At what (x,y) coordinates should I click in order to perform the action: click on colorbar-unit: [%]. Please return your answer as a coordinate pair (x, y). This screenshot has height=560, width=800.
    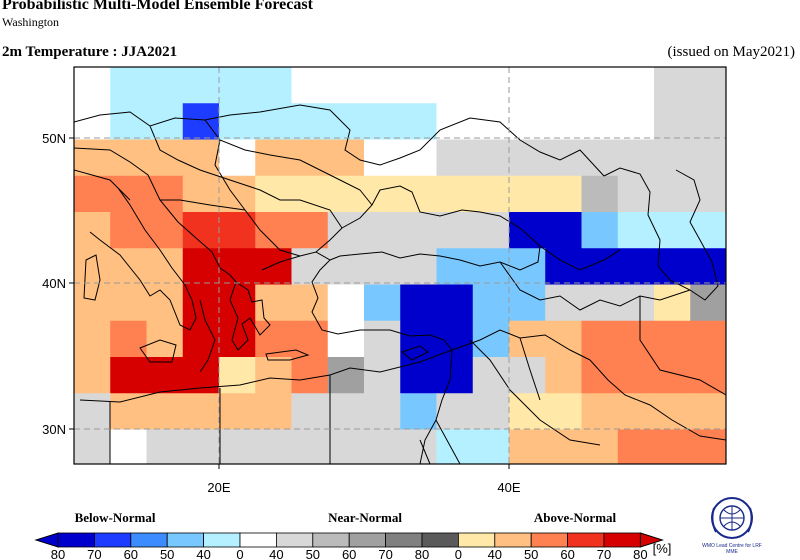
    Looking at the image, I should click on (662, 548).